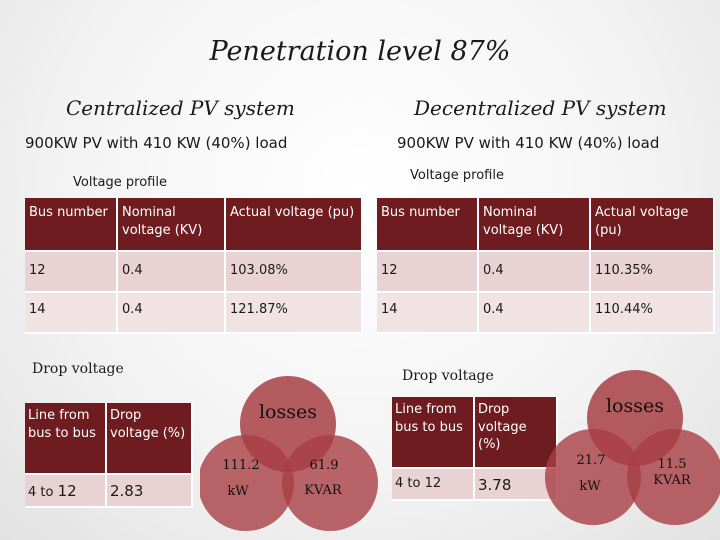 This screenshot has height=540, width=720. I want to click on centralized-drop-label: Drop voltage, so click(78, 369).